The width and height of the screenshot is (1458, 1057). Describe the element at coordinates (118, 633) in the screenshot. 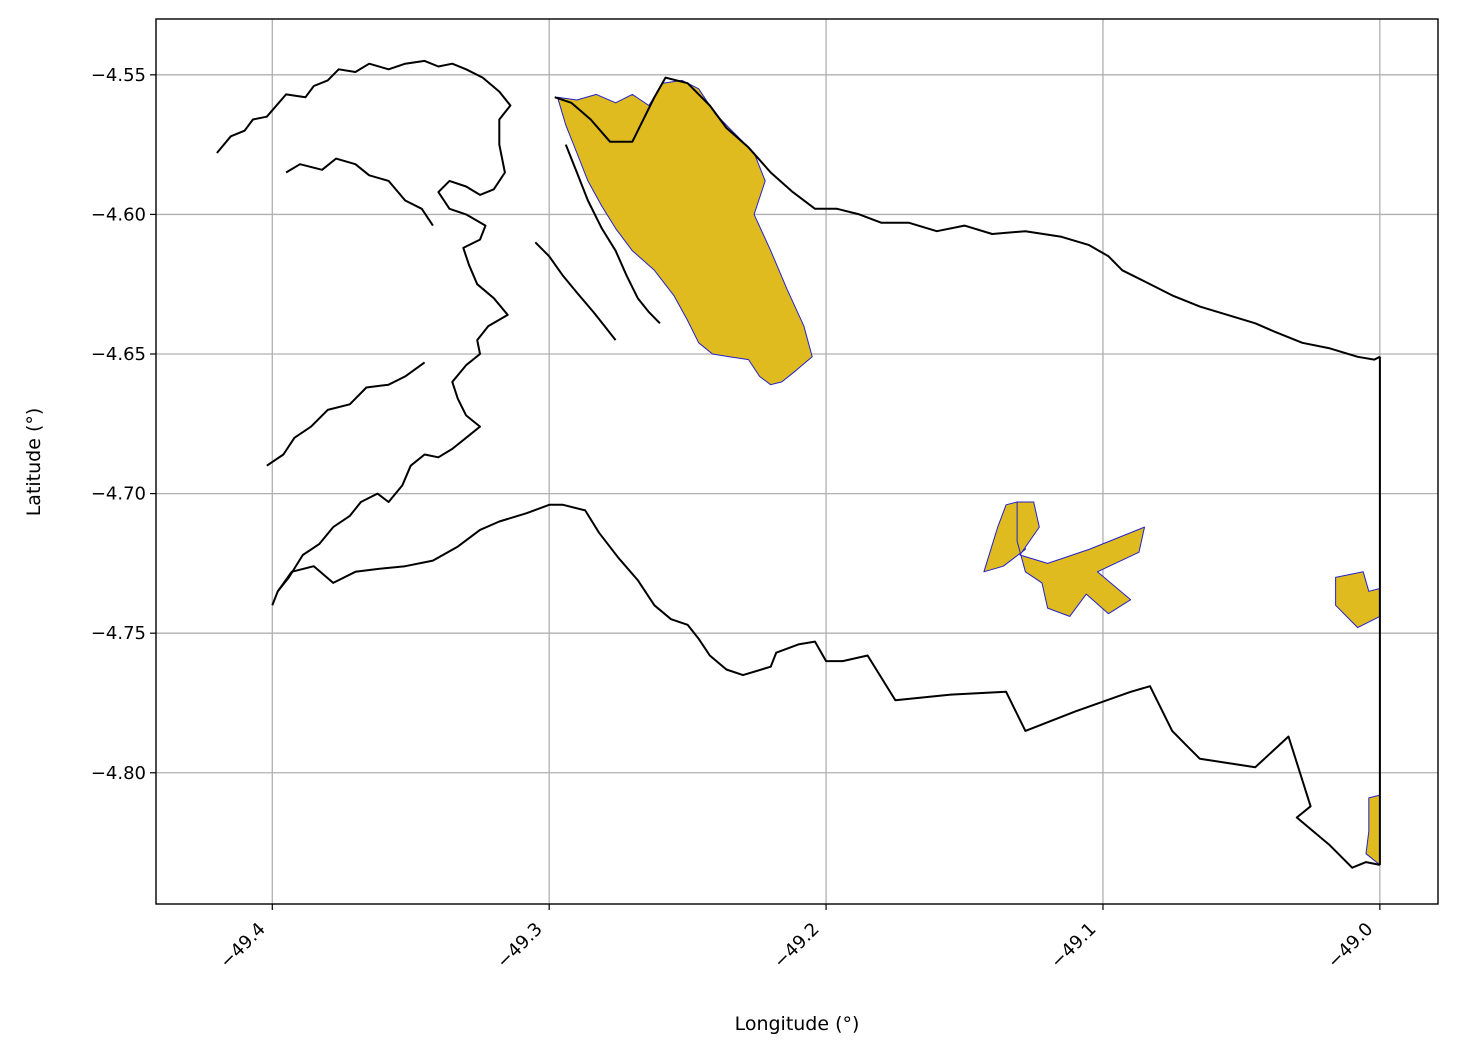

I see `y-tick-label: −4.75` at that location.